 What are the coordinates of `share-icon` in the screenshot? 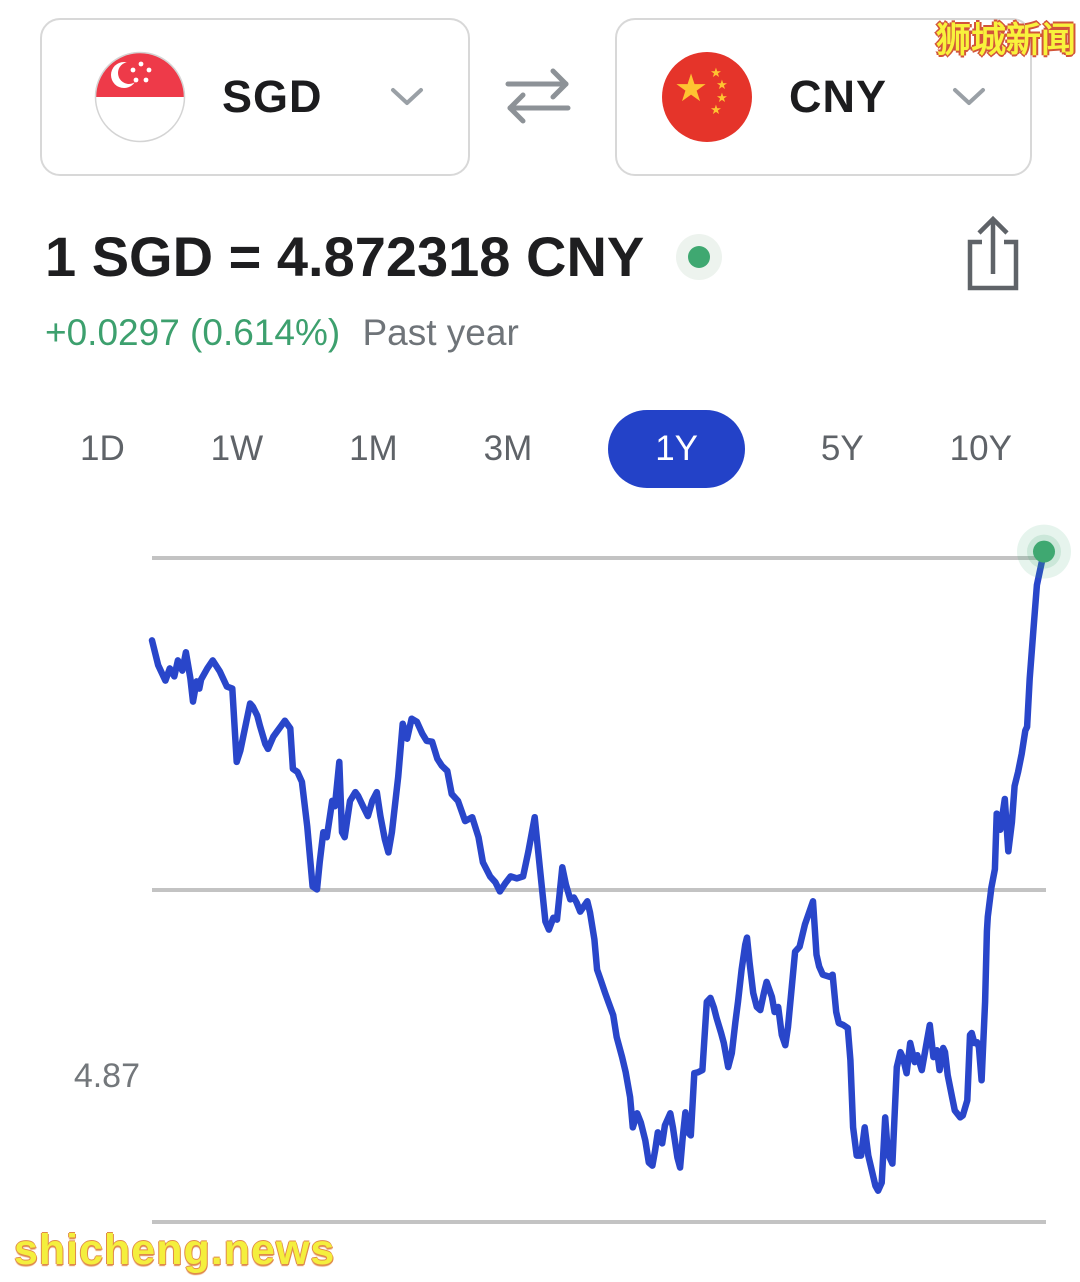 It's located at (993, 253).